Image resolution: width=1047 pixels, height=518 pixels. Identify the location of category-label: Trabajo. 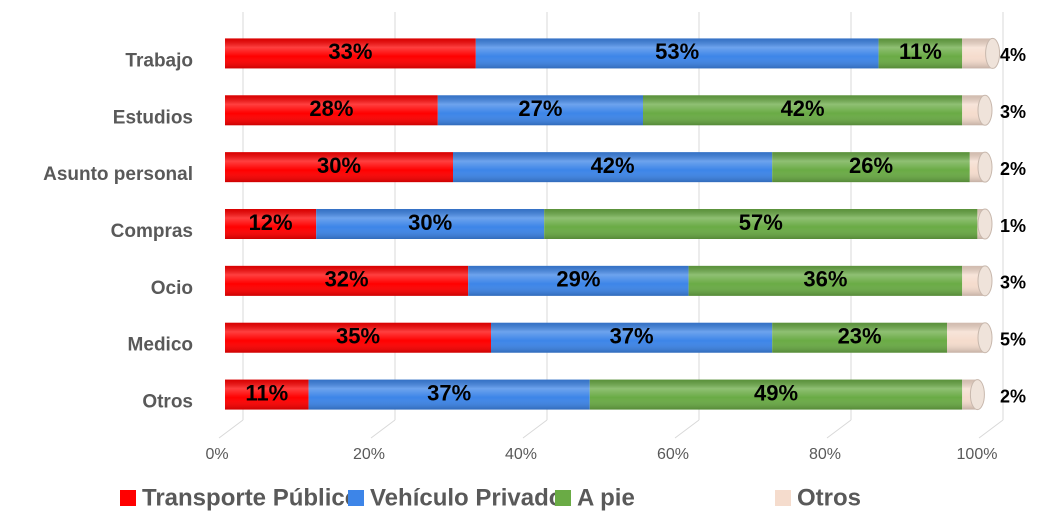
(159, 60).